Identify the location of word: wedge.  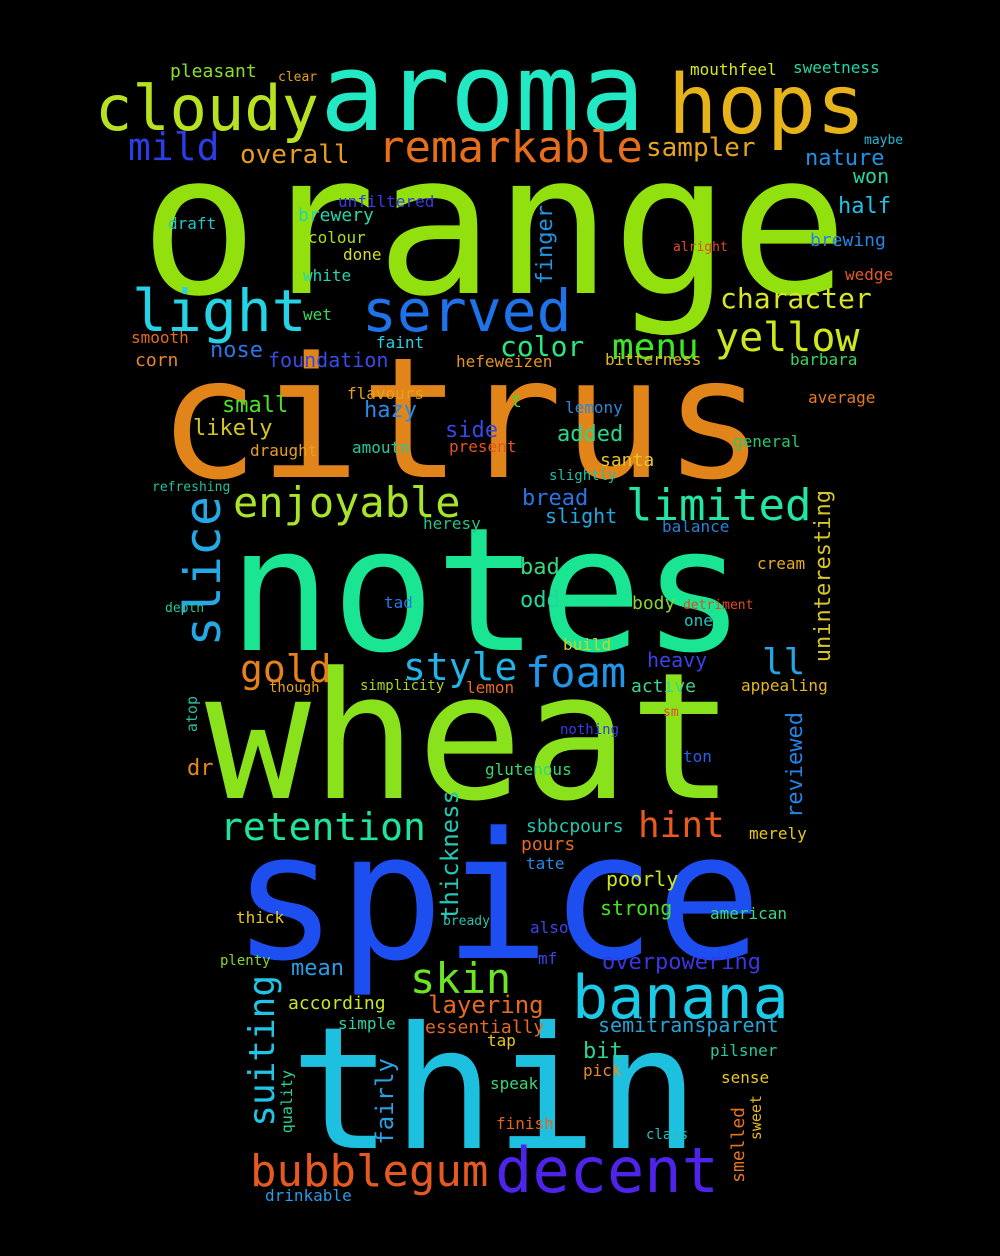
(869, 274).